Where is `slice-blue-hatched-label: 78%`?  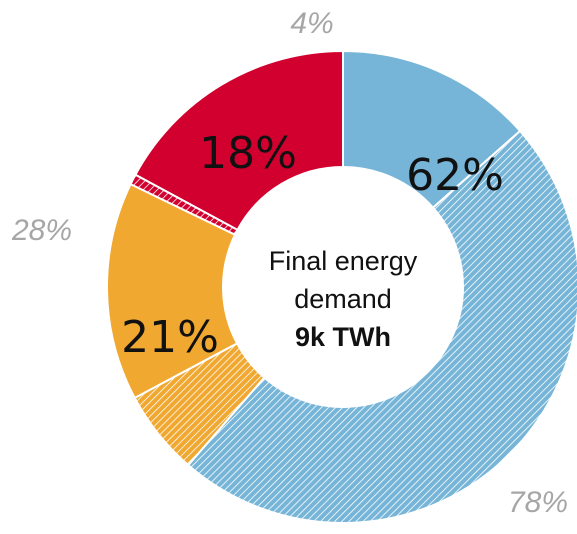
slice-blue-hatched-label: 78% is located at coordinates (538, 502).